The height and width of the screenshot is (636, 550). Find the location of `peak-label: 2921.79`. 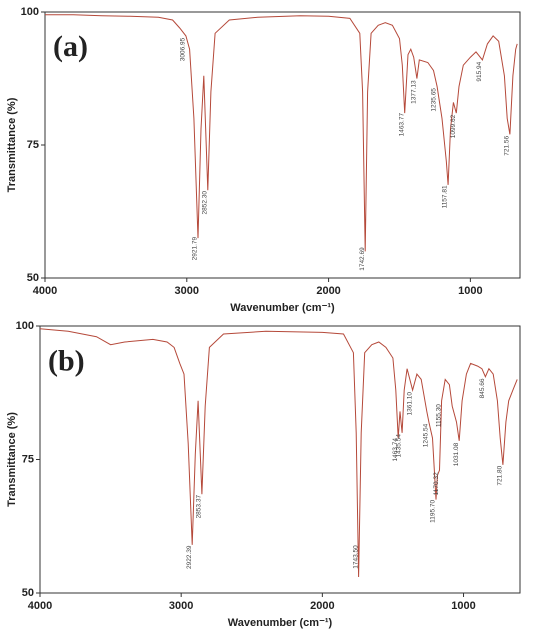

peak-label: 2921.79 is located at coordinates (195, 248).